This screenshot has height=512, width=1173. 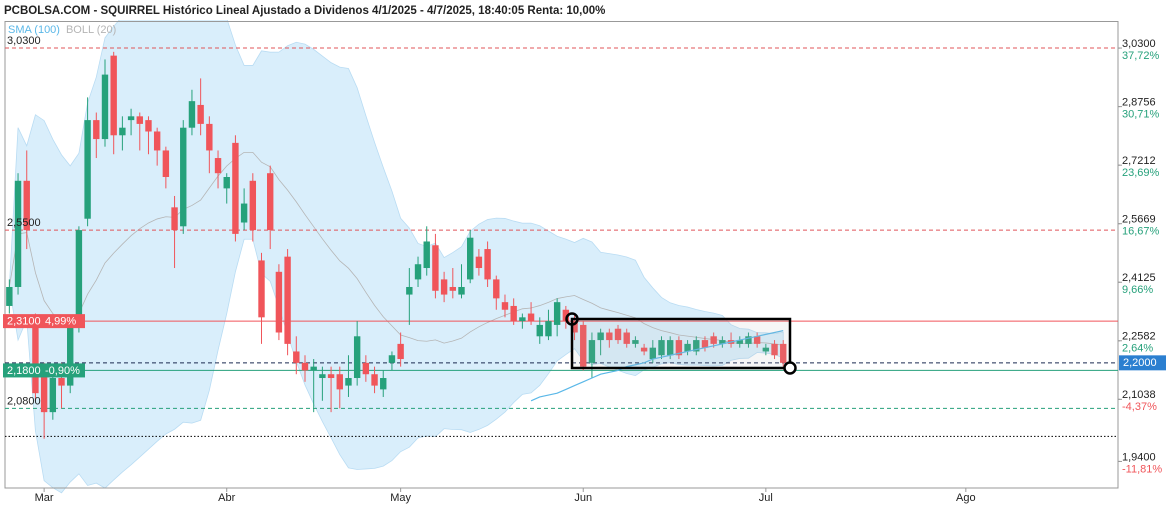 I want to click on y-tick-label: 3,0300, so click(x=1139, y=44).